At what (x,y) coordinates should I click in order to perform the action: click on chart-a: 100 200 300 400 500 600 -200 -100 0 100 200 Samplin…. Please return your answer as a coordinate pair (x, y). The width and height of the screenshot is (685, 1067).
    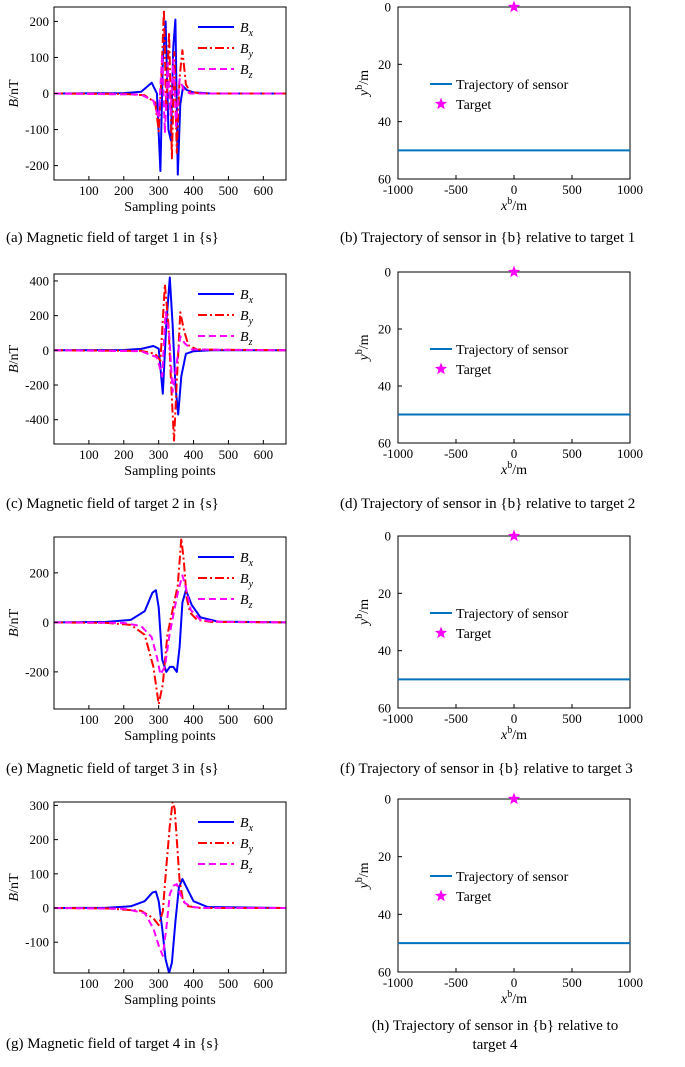
    Looking at the image, I should click on (146, 126).